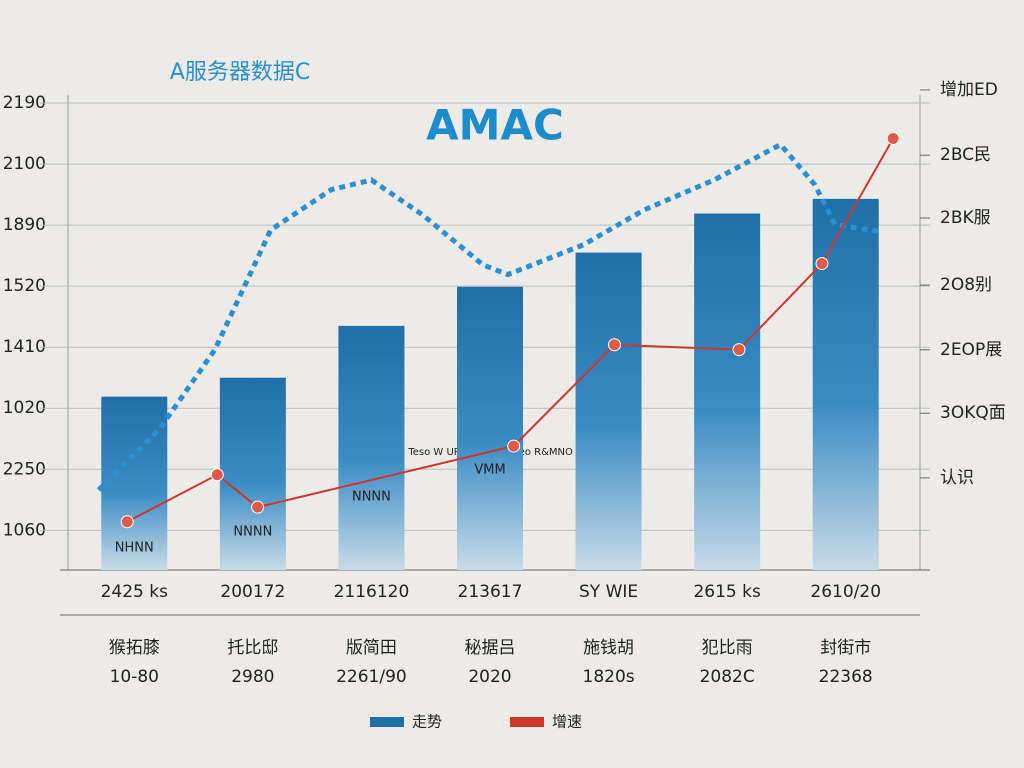 The image size is (1024, 768). Describe the element at coordinates (608, 592) in the screenshot. I see `x-tick-label: SY WIE` at that location.